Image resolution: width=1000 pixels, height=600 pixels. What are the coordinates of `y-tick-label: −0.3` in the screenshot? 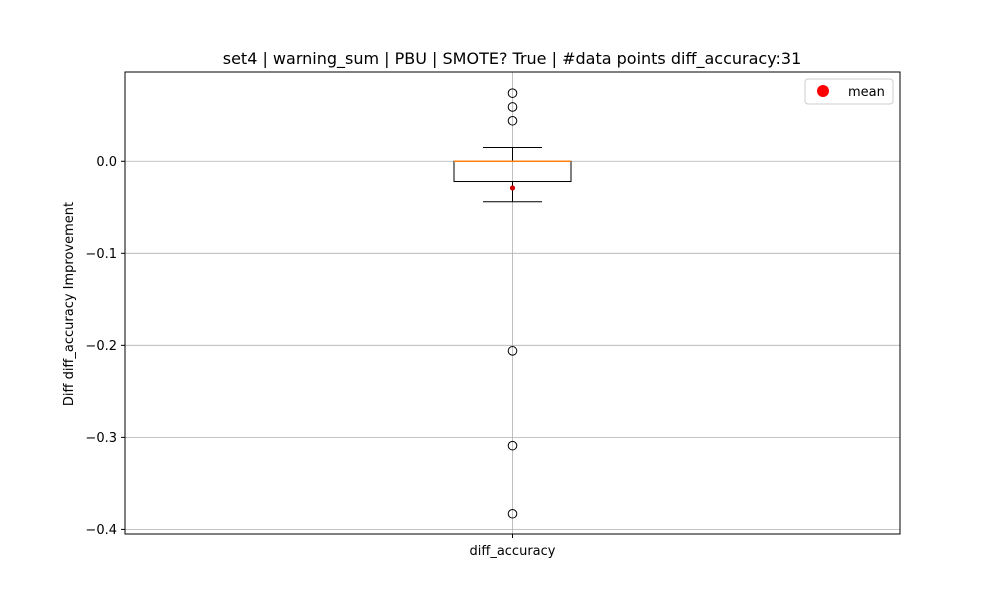 It's located at (101, 438).